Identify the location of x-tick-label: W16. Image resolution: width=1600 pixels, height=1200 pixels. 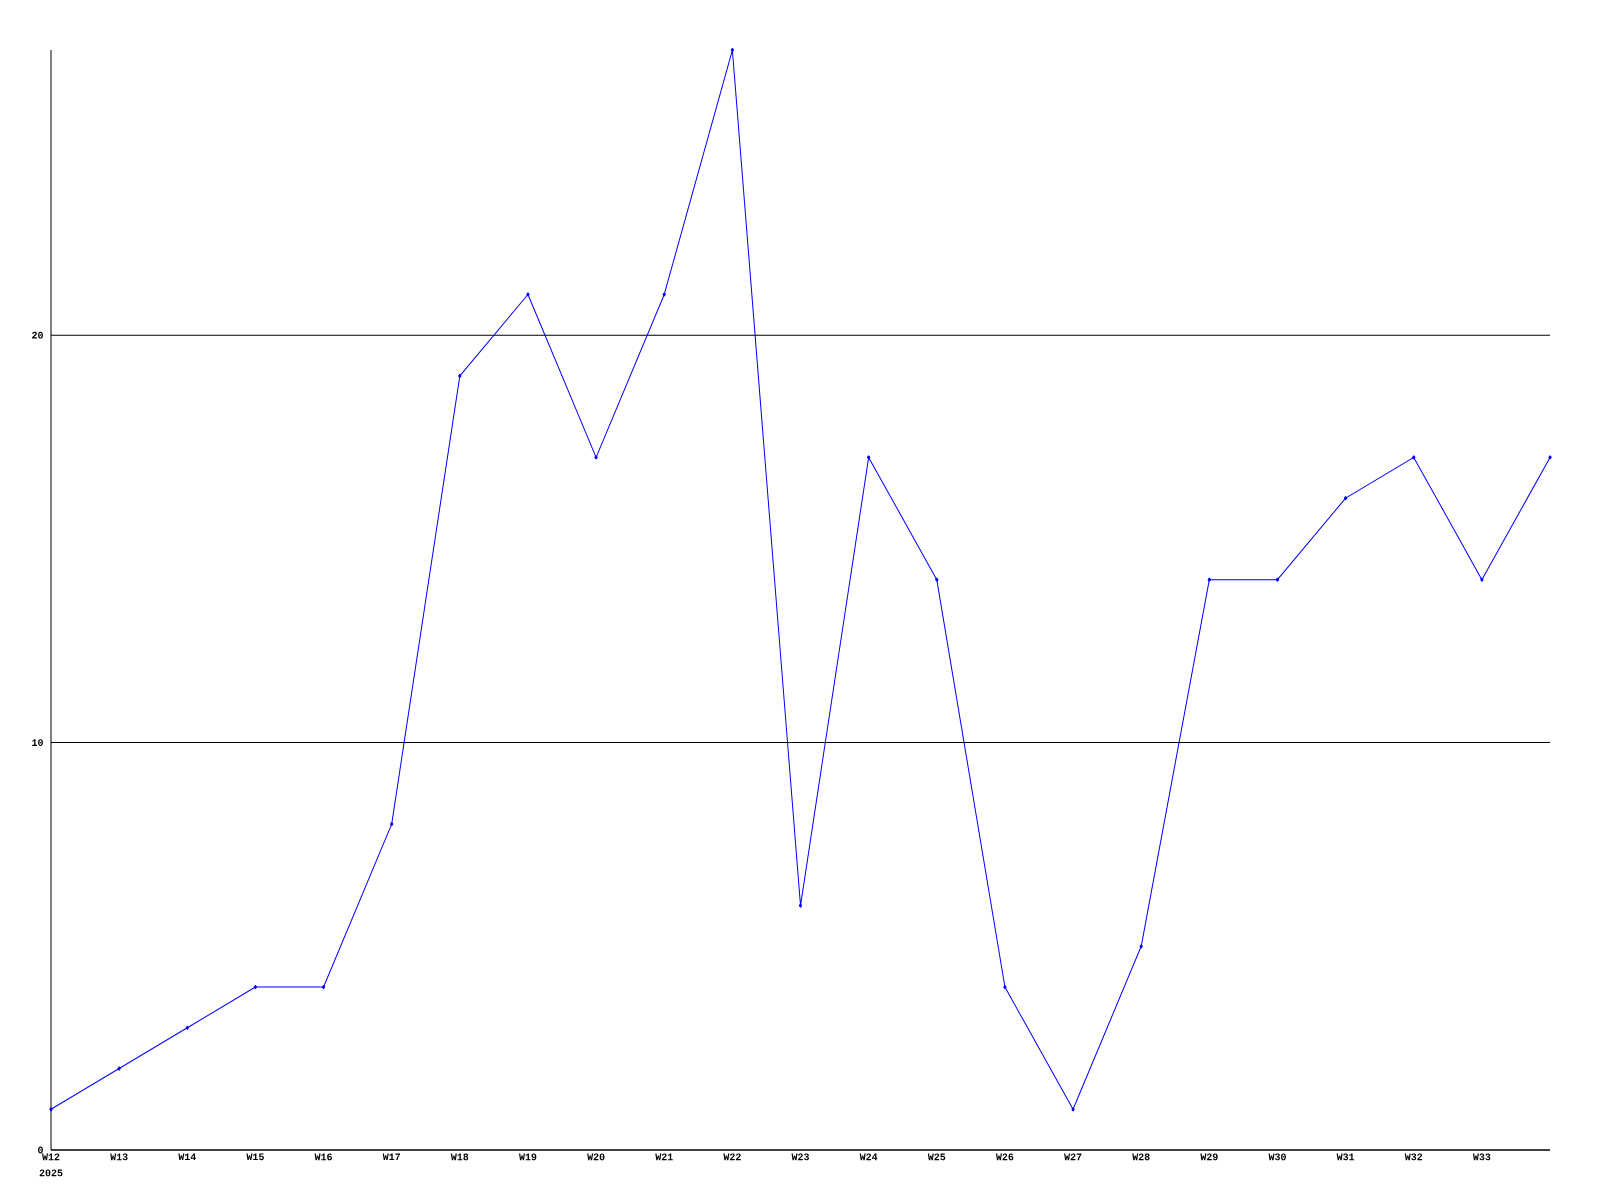
(323, 1157).